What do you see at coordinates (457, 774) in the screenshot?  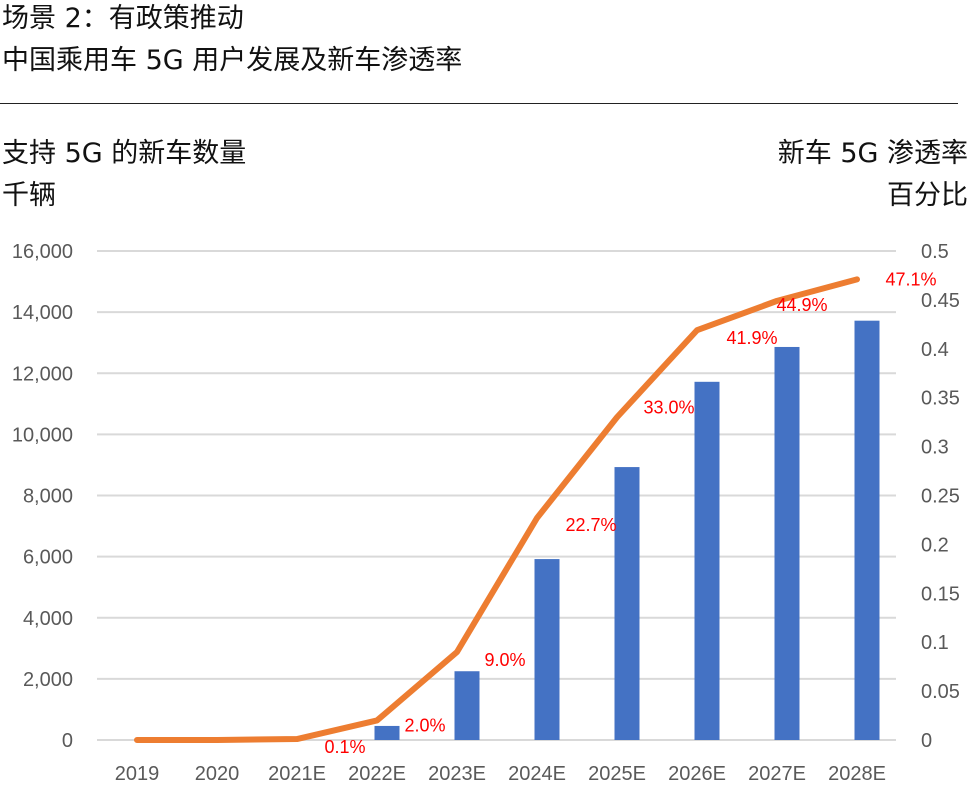 I see `x-tick-label: 2023E` at bounding box center [457, 774].